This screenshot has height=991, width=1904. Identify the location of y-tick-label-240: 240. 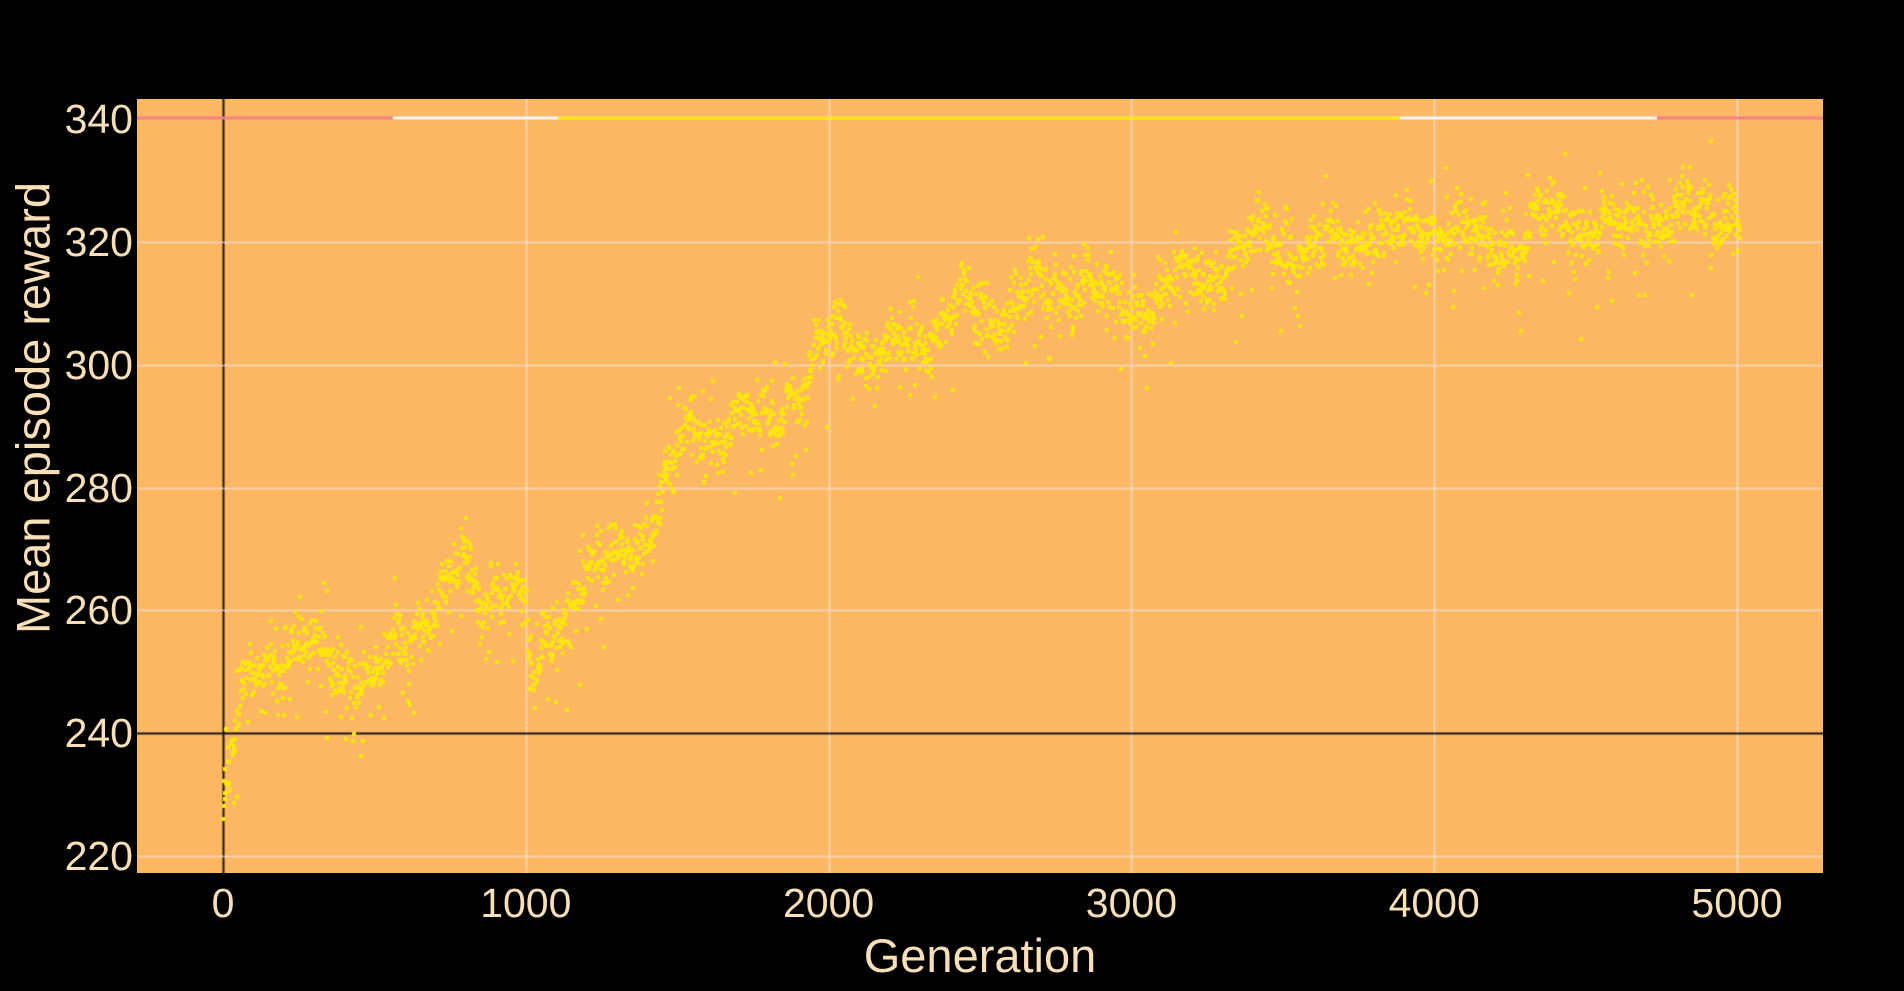
(98, 733).